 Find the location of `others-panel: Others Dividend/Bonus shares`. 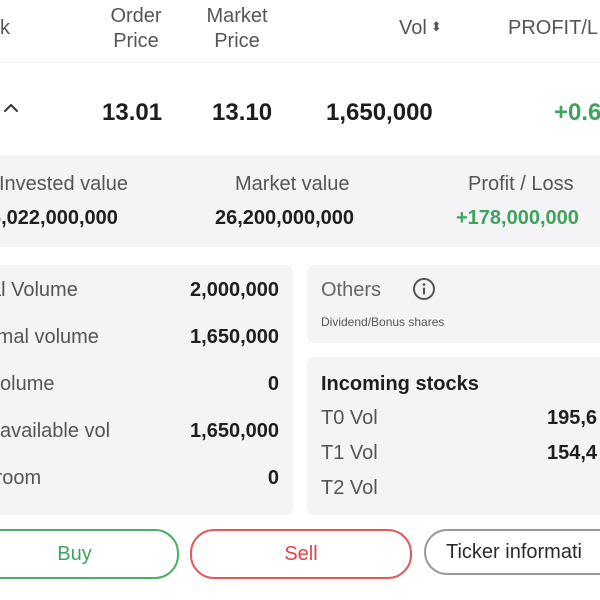

others-panel: Others Dividend/Bonus shares is located at coordinates (453, 304).